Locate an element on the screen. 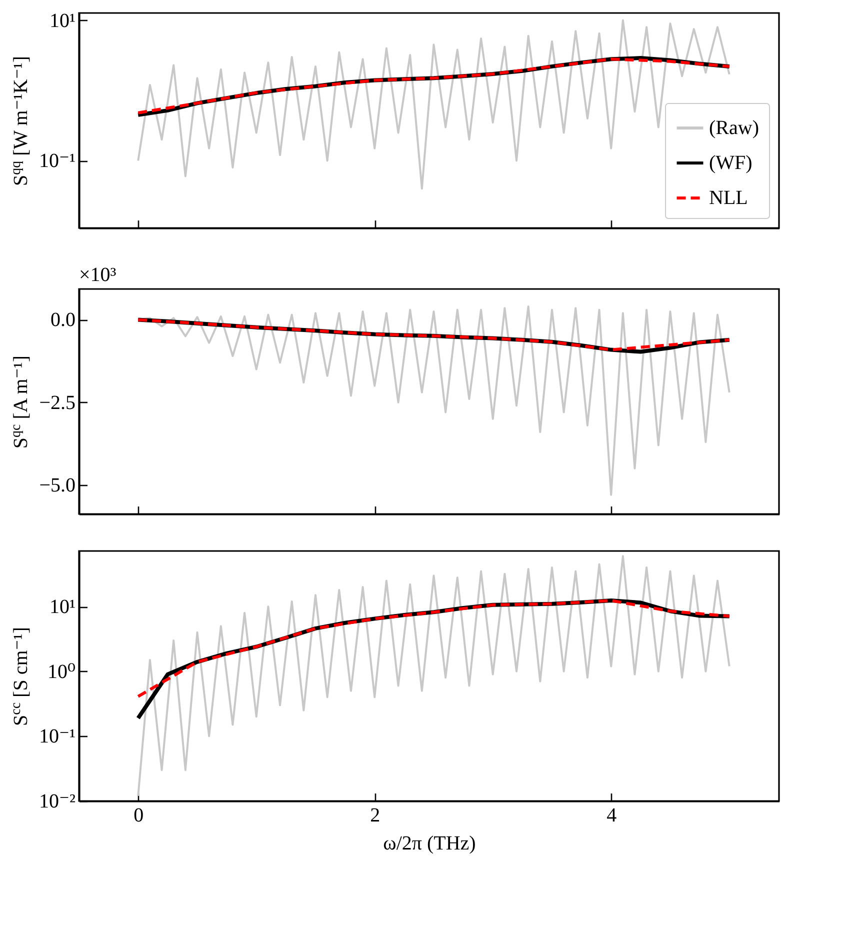 This screenshot has width=854, height=927. legend-label: NLL is located at coordinates (728, 198).